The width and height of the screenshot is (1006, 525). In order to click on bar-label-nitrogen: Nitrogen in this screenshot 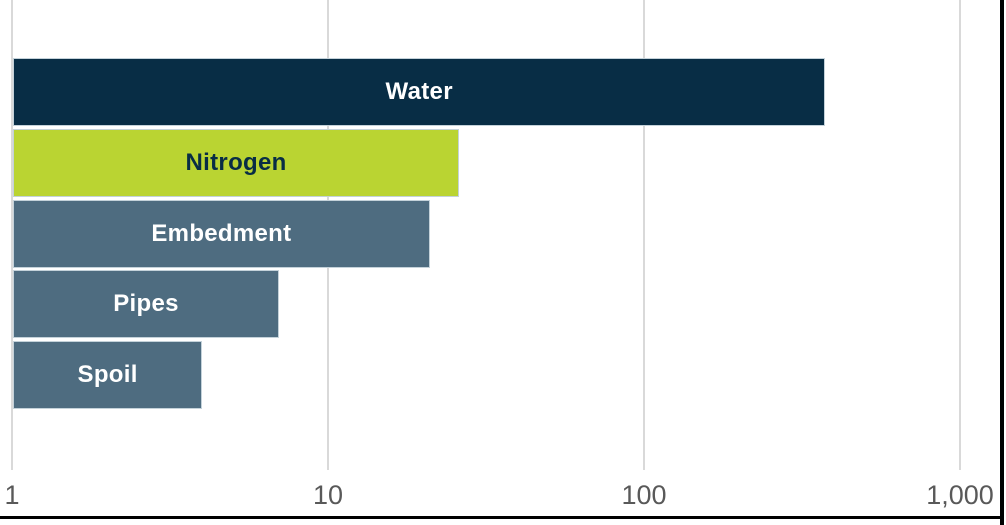, I will do `click(236, 162)`.